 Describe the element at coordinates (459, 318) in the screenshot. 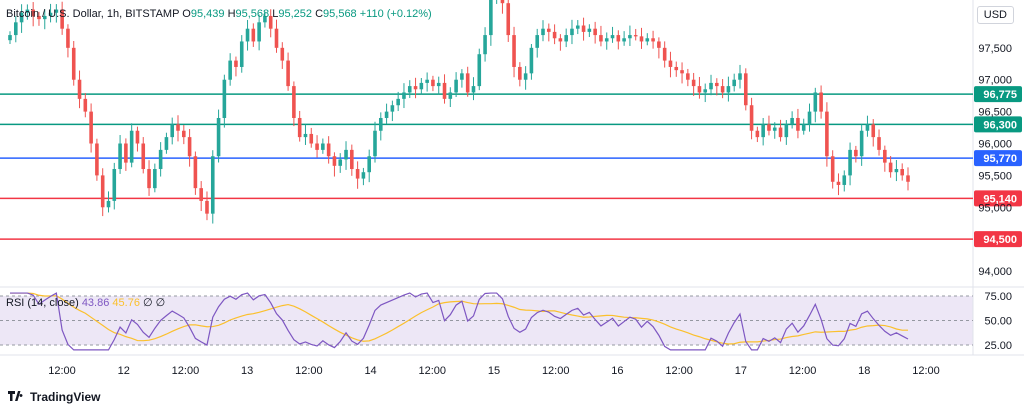

I see `rsi-ma-line` at that location.